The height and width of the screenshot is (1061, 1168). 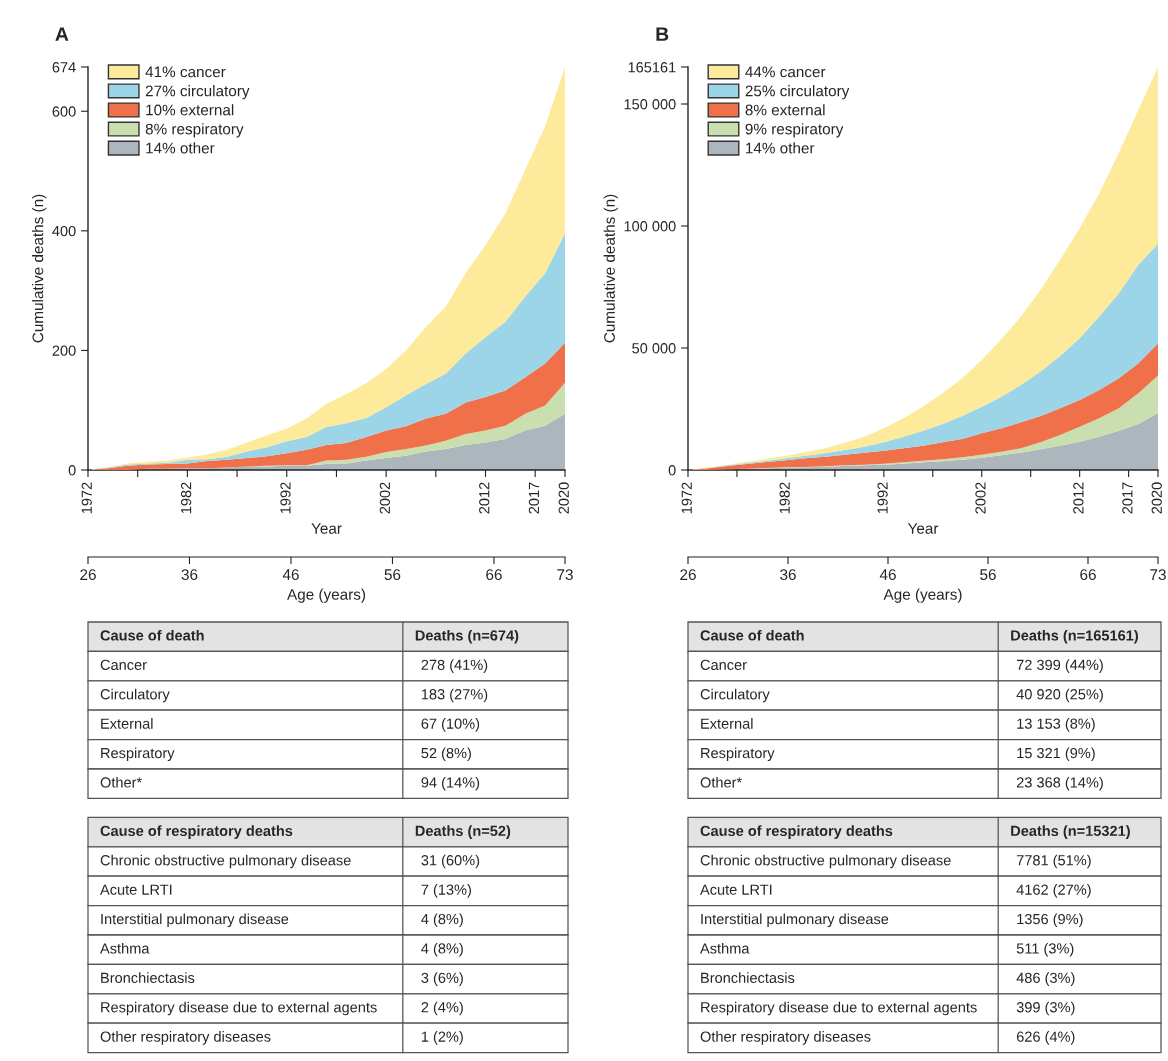 What do you see at coordinates (650, 104) in the screenshot?
I see `y-tick-label: 150 000` at bounding box center [650, 104].